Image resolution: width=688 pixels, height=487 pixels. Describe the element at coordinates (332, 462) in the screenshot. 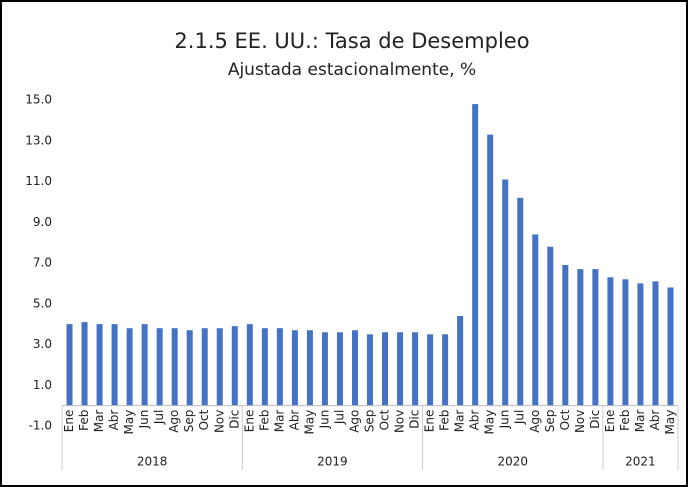

I see `group-label: 2019` at that location.